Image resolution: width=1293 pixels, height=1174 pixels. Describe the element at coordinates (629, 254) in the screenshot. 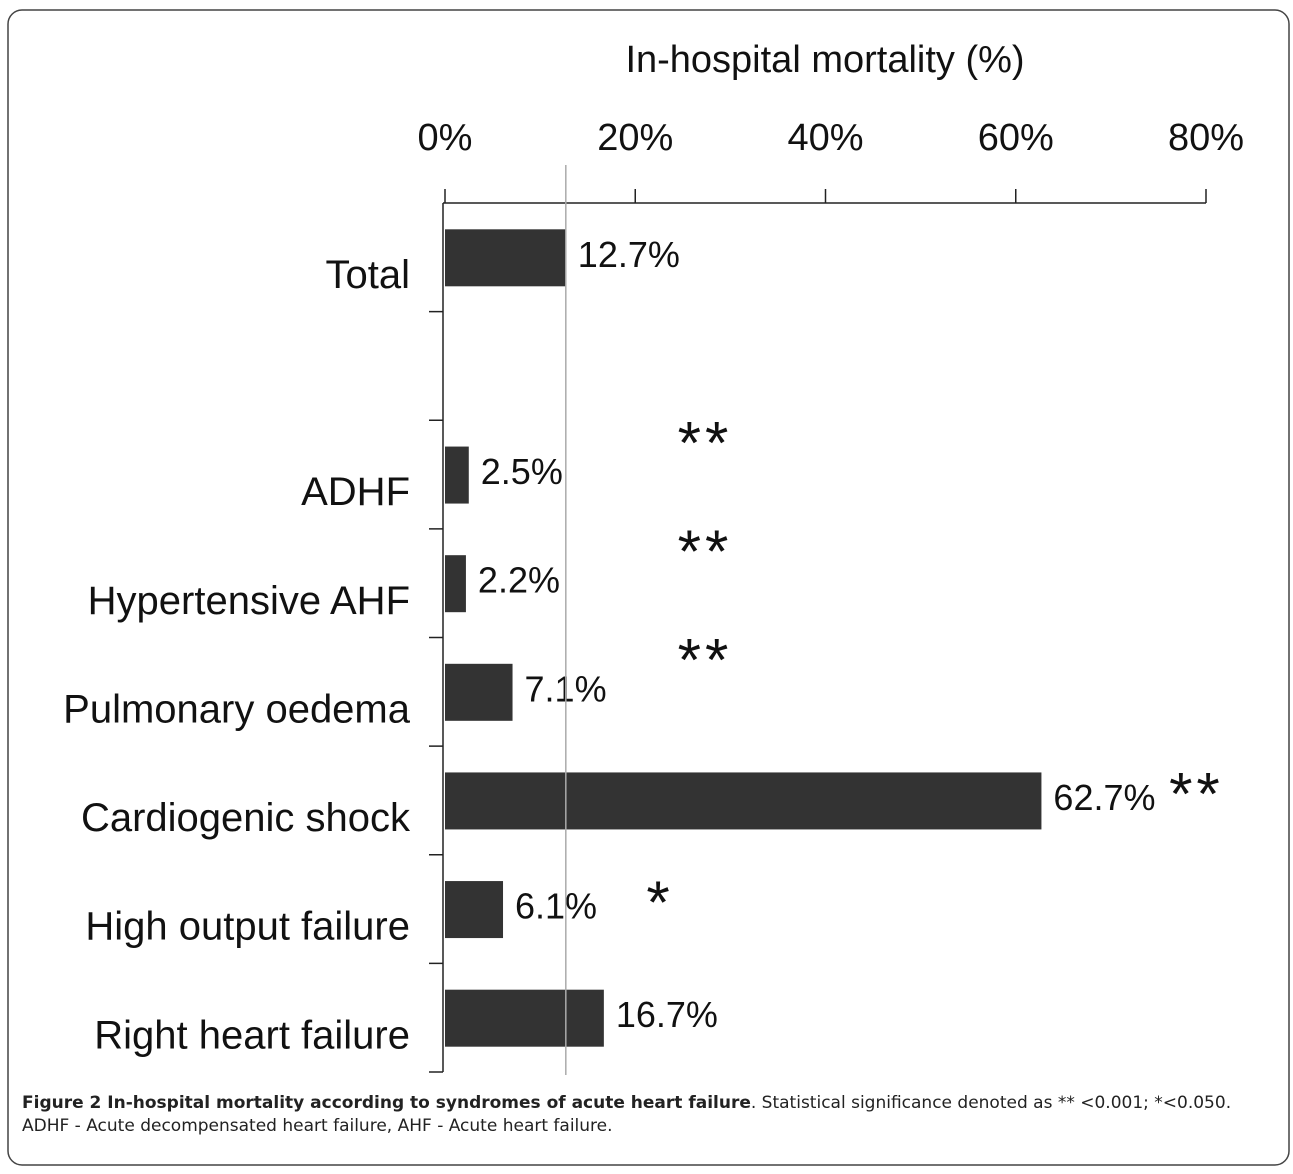

I see `value-label: 12.7%` at that location.